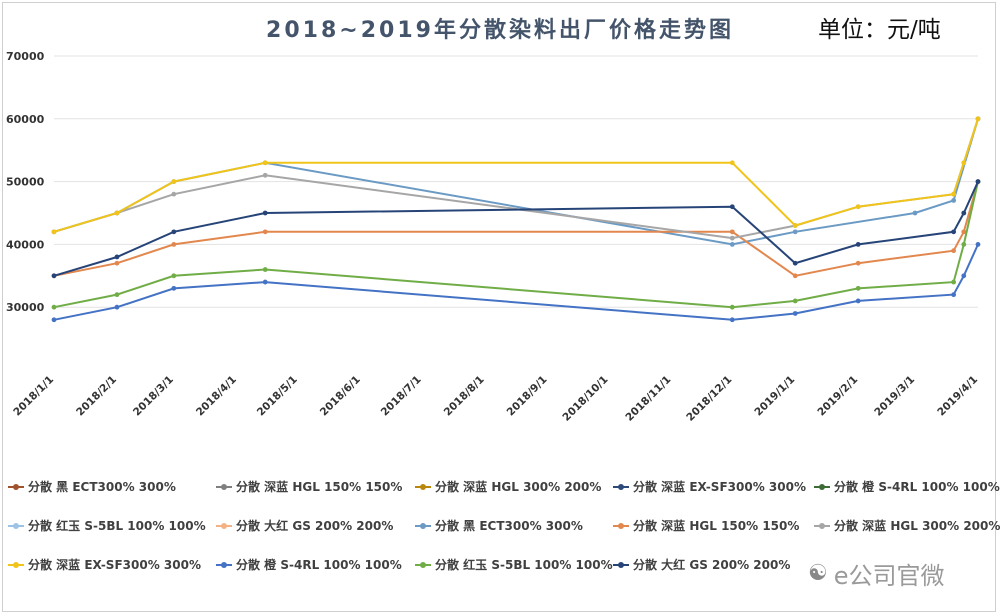 The width and height of the screenshot is (1000, 616). What do you see at coordinates (648, 399) in the screenshot?
I see `x-tick-label: 2018/11/1` at bounding box center [648, 399].